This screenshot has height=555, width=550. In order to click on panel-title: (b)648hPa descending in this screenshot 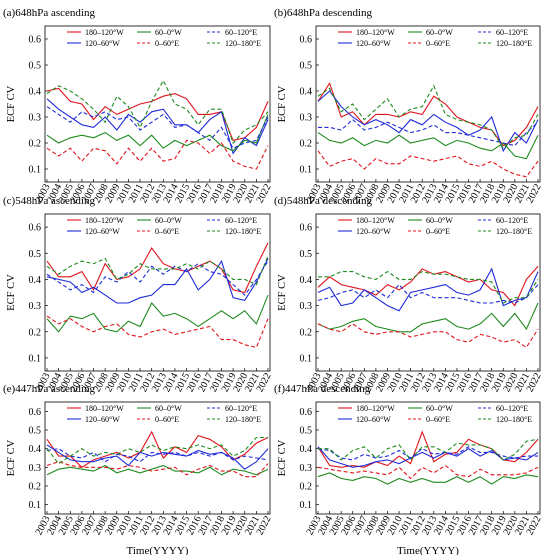, I will do `click(323, 13)`.